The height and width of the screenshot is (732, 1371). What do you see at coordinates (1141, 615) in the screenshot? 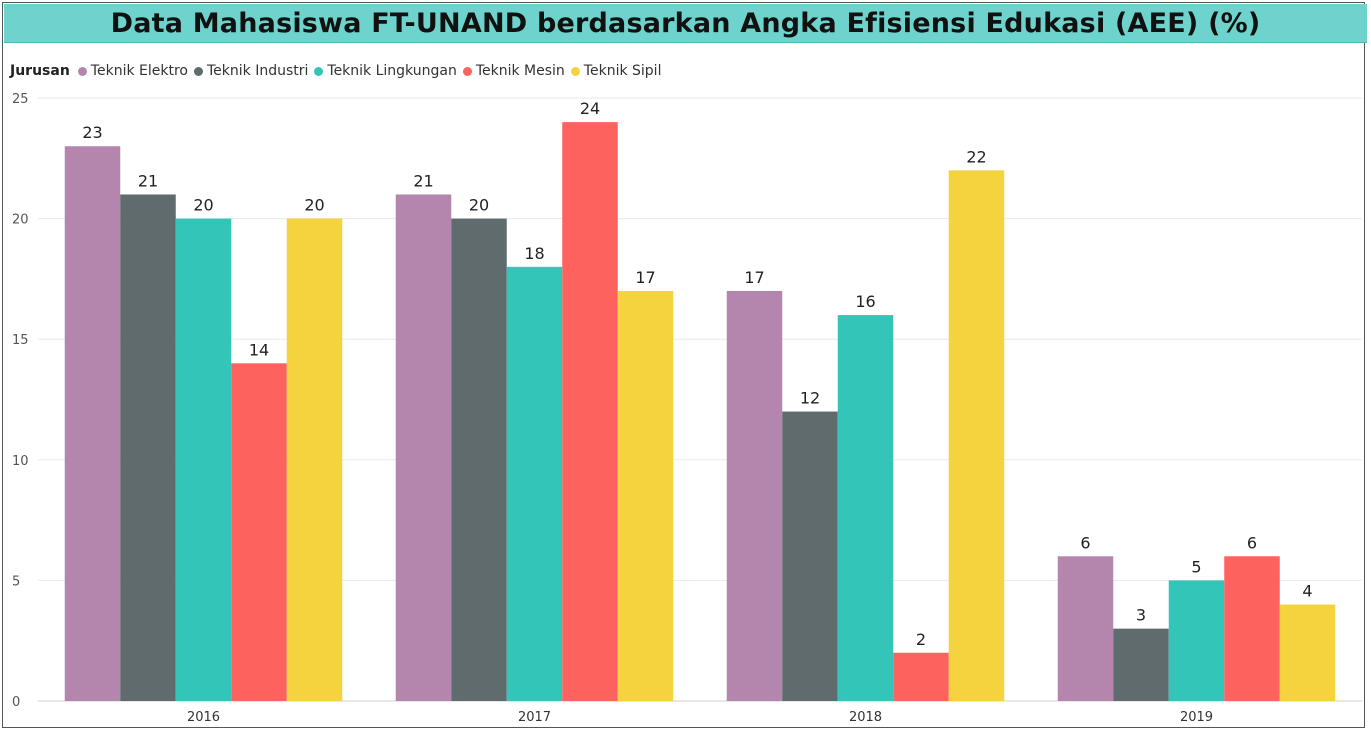
I see `data-label: 3` at bounding box center [1141, 615].